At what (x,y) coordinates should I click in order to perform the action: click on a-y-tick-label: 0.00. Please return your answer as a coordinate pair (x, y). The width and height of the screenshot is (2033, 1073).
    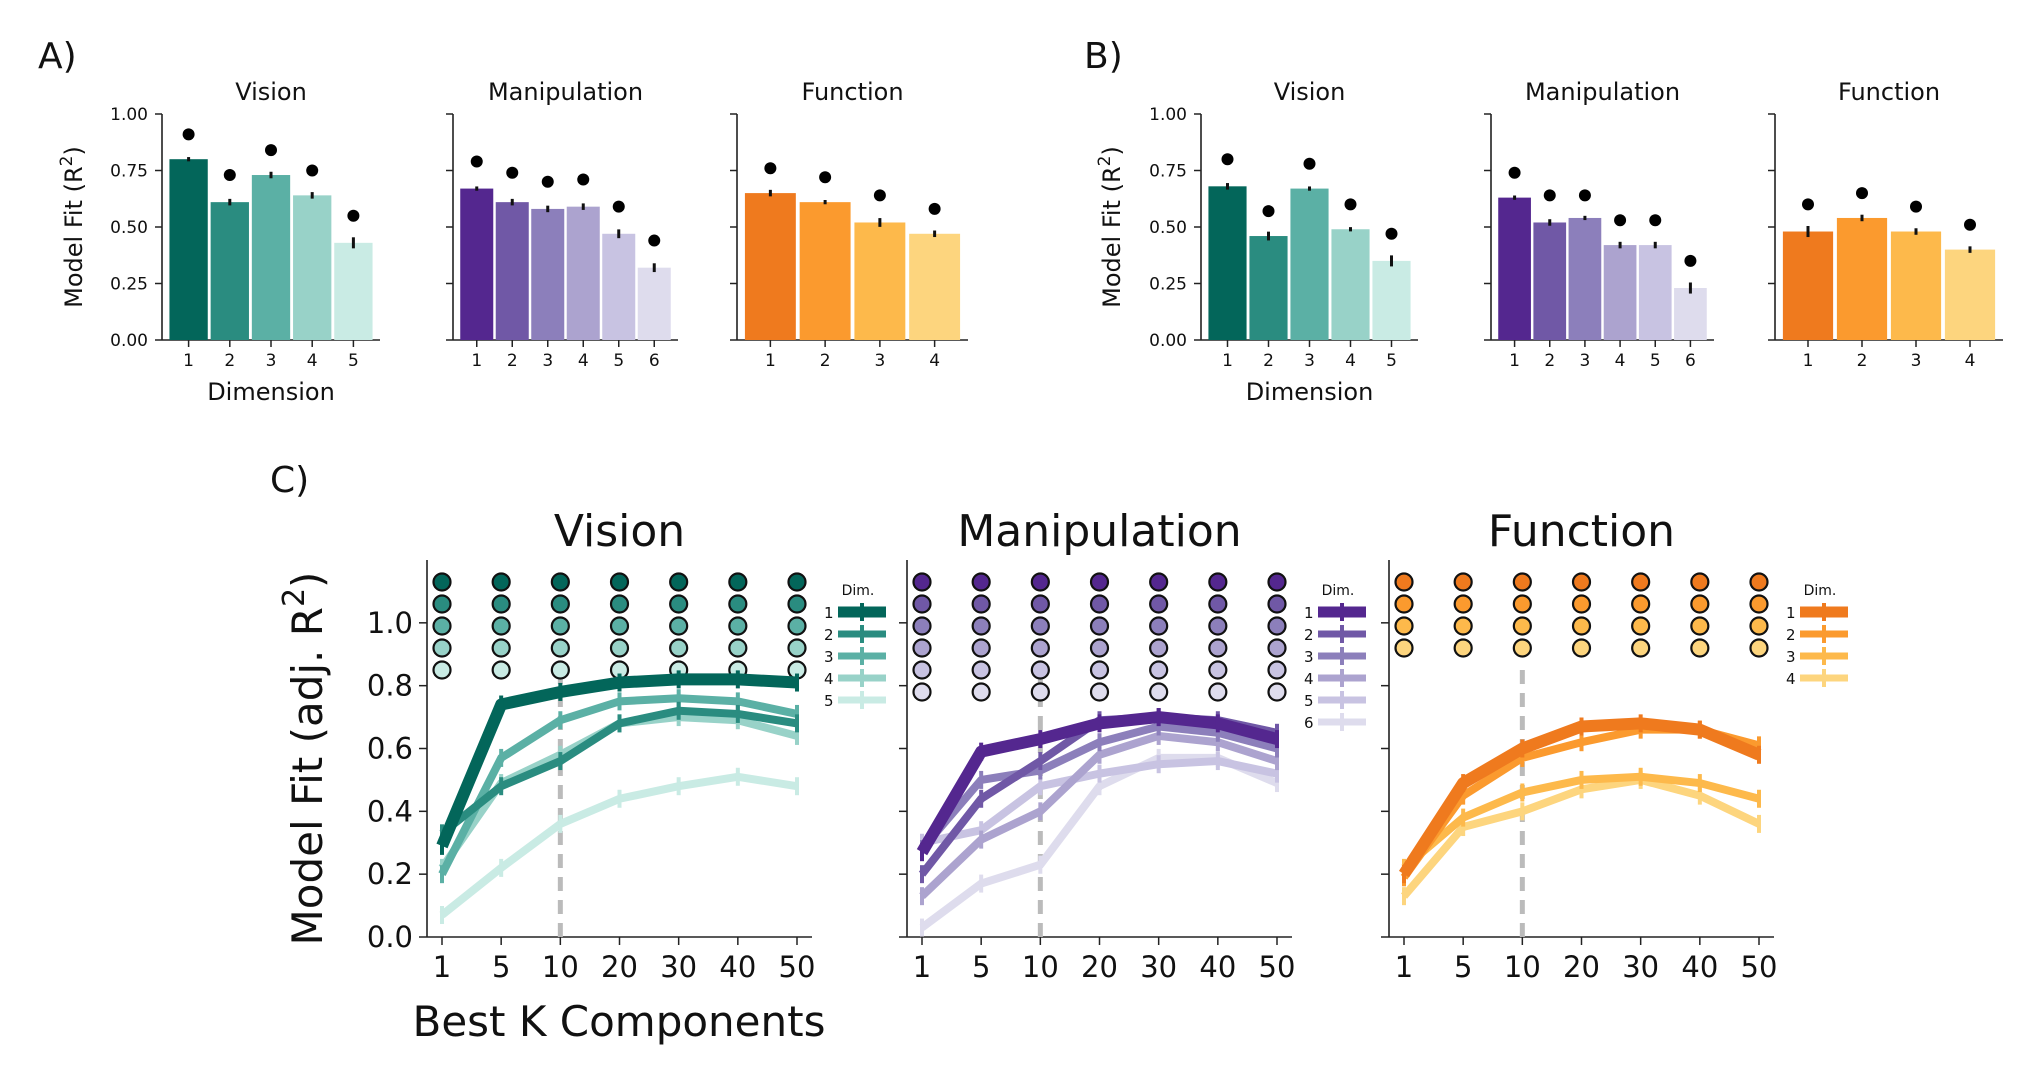
    Looking at the image, I should click on (129, 341).